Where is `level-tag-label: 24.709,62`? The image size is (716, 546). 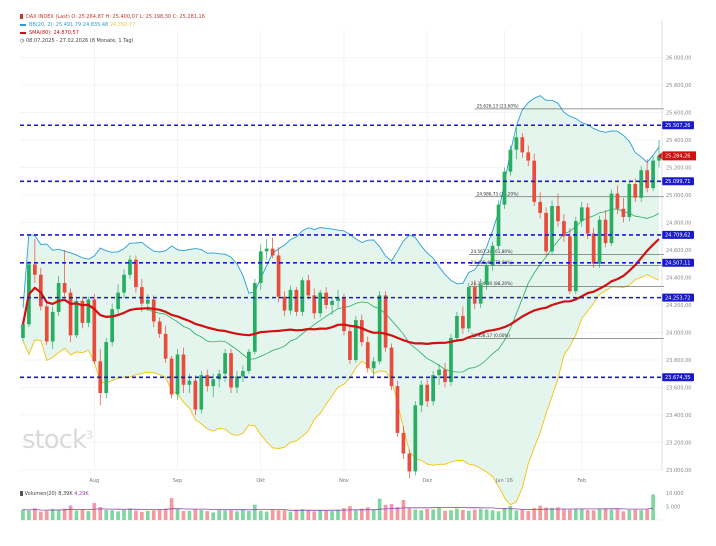 level-tag-label: 24.709,62 is located at coordinates (677, 236).